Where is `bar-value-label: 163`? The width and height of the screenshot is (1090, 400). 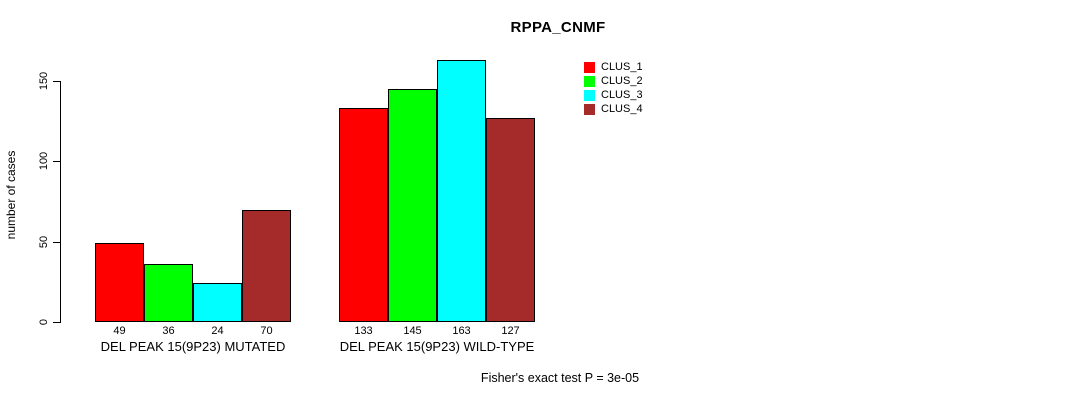
bar-value-label: 163 is located at coordinates (461, 331).